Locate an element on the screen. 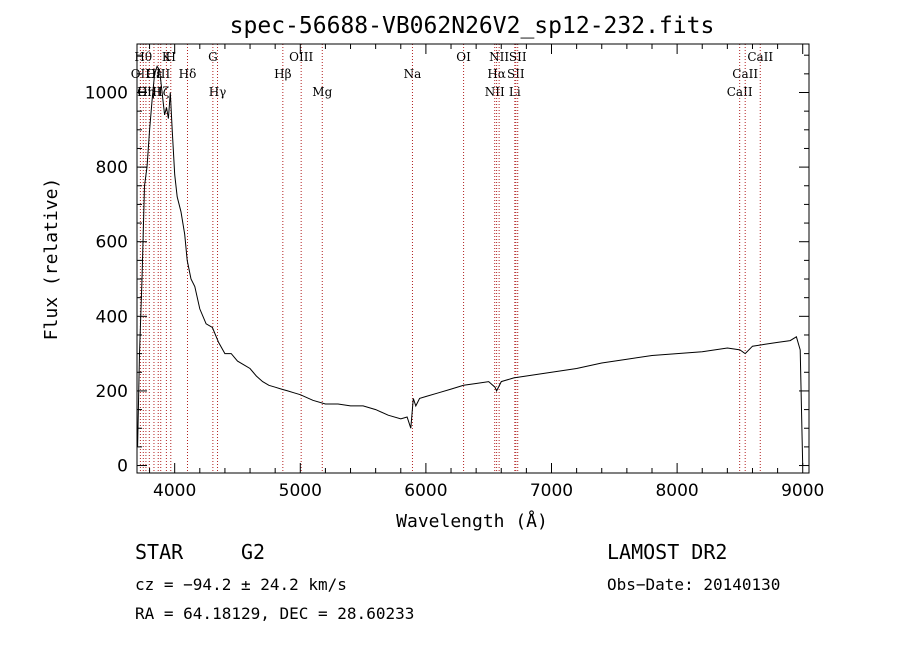 This screenshot has height=649, width=900. line-marker-label: Hβ is located at coordinates (282, 74).